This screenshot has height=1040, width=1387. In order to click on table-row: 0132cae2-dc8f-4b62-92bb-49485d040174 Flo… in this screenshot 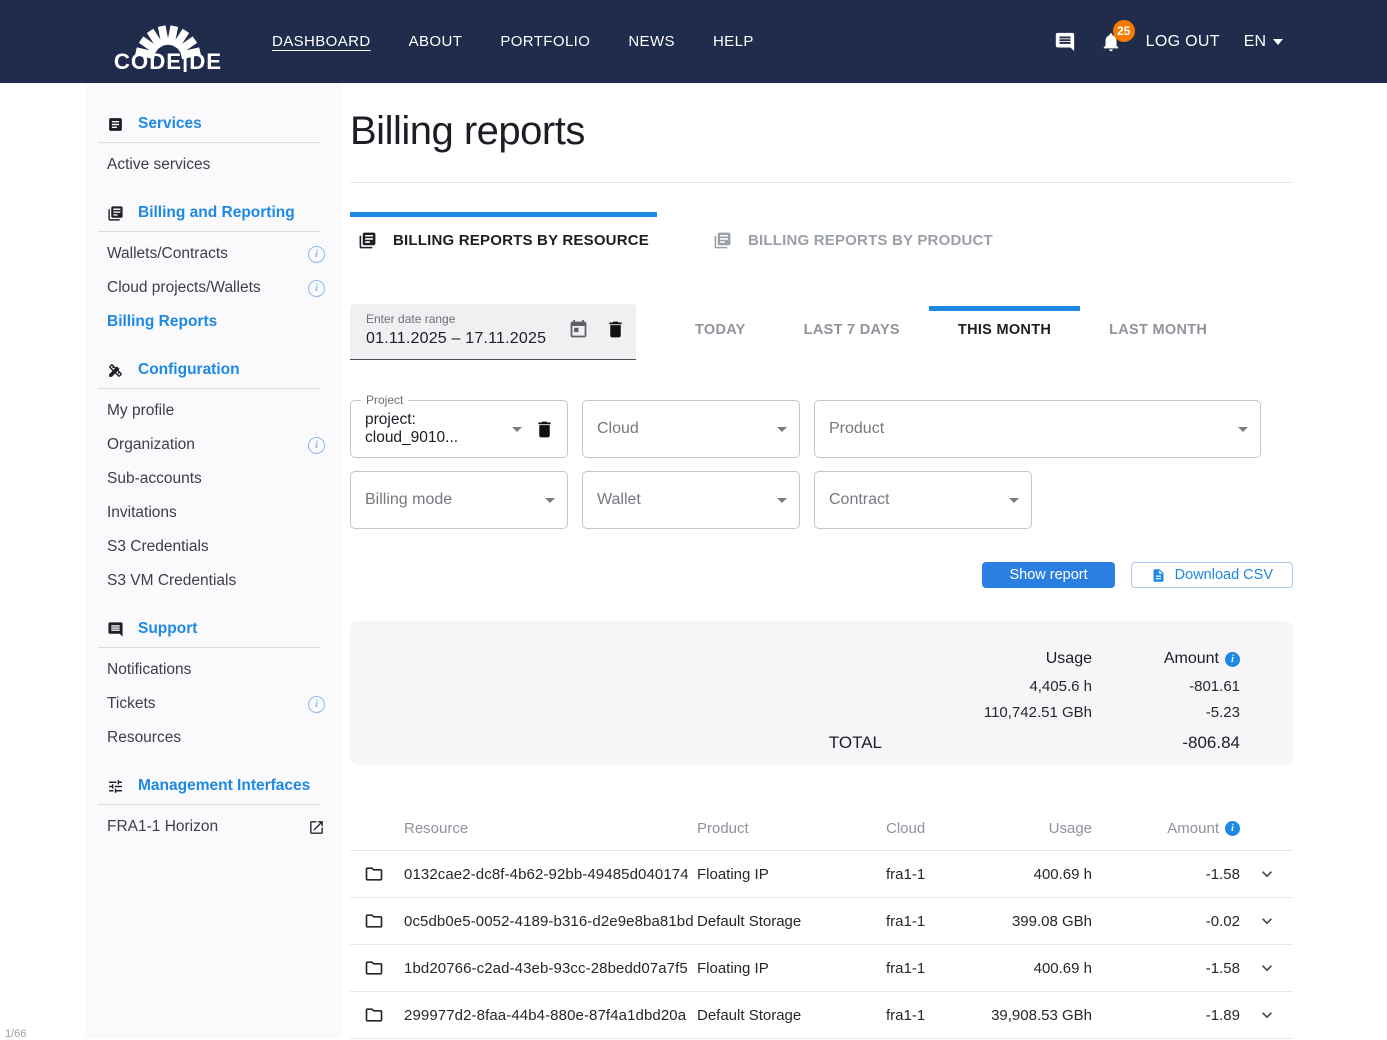, I will do `click(821, 874)`.